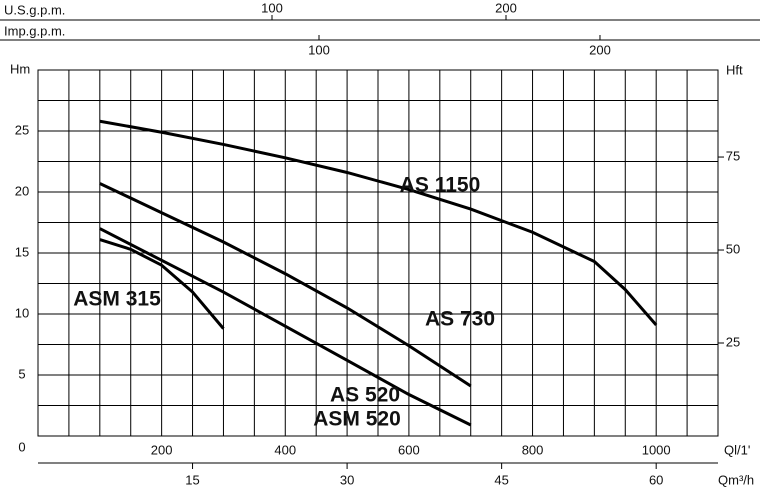  What do you see at coordinates (285, 449) in the screenshot?
I see `x-tick-label: 400` at bounding box center [285, 449].